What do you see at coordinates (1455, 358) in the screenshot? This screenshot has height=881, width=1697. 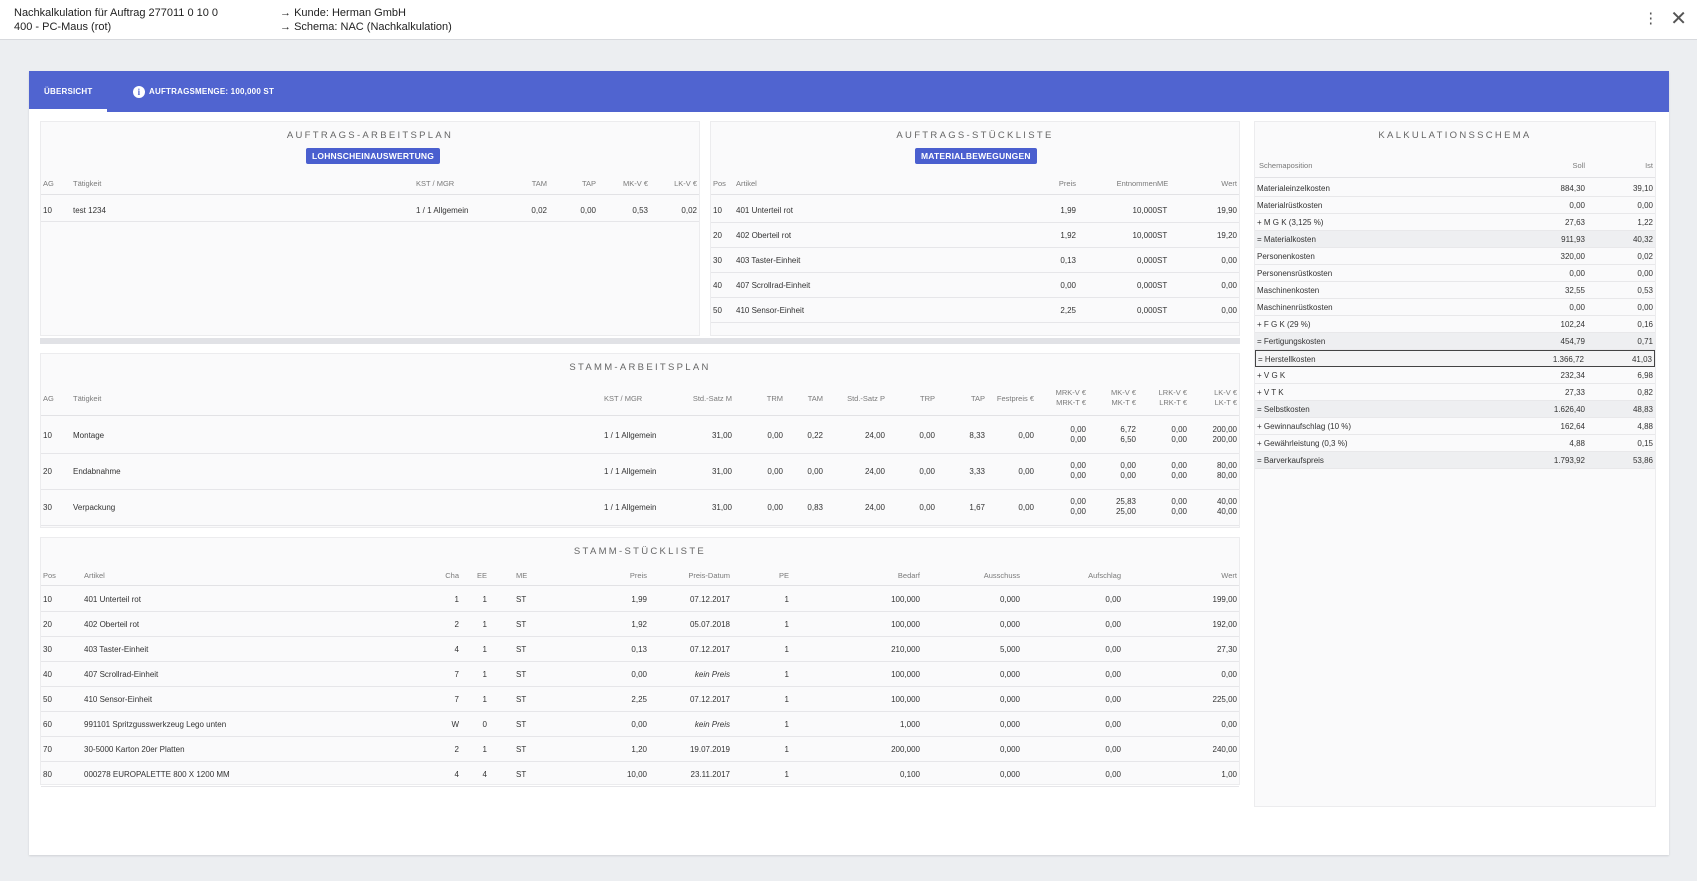 I see `schema-row: = Herstellkosten 1.366,72 41,03` at bounding box center [1455, 358].